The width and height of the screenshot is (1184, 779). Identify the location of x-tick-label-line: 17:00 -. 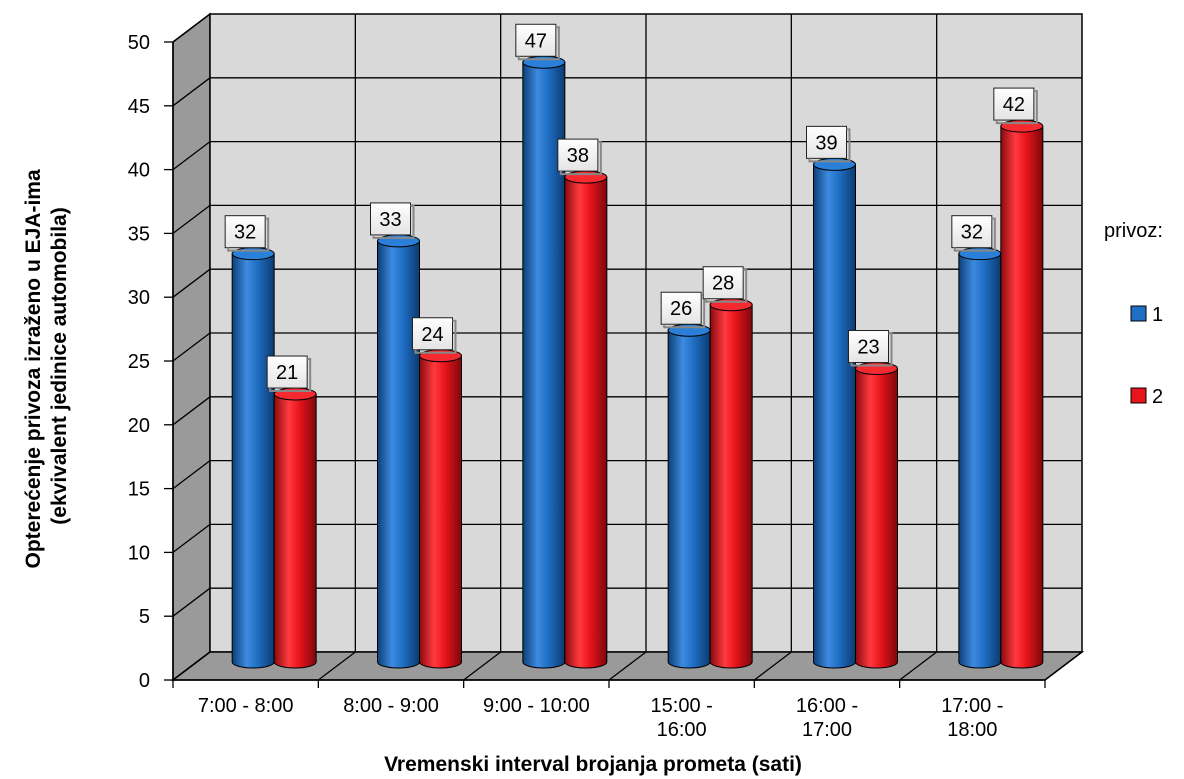
(972, 706).